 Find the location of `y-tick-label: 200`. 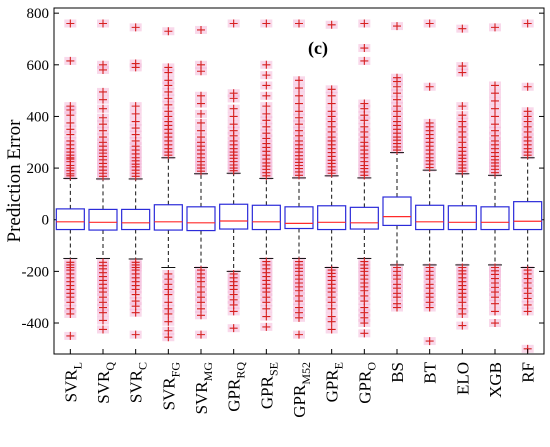

y-tick-label: 200 is located at coordinates (38, 169).